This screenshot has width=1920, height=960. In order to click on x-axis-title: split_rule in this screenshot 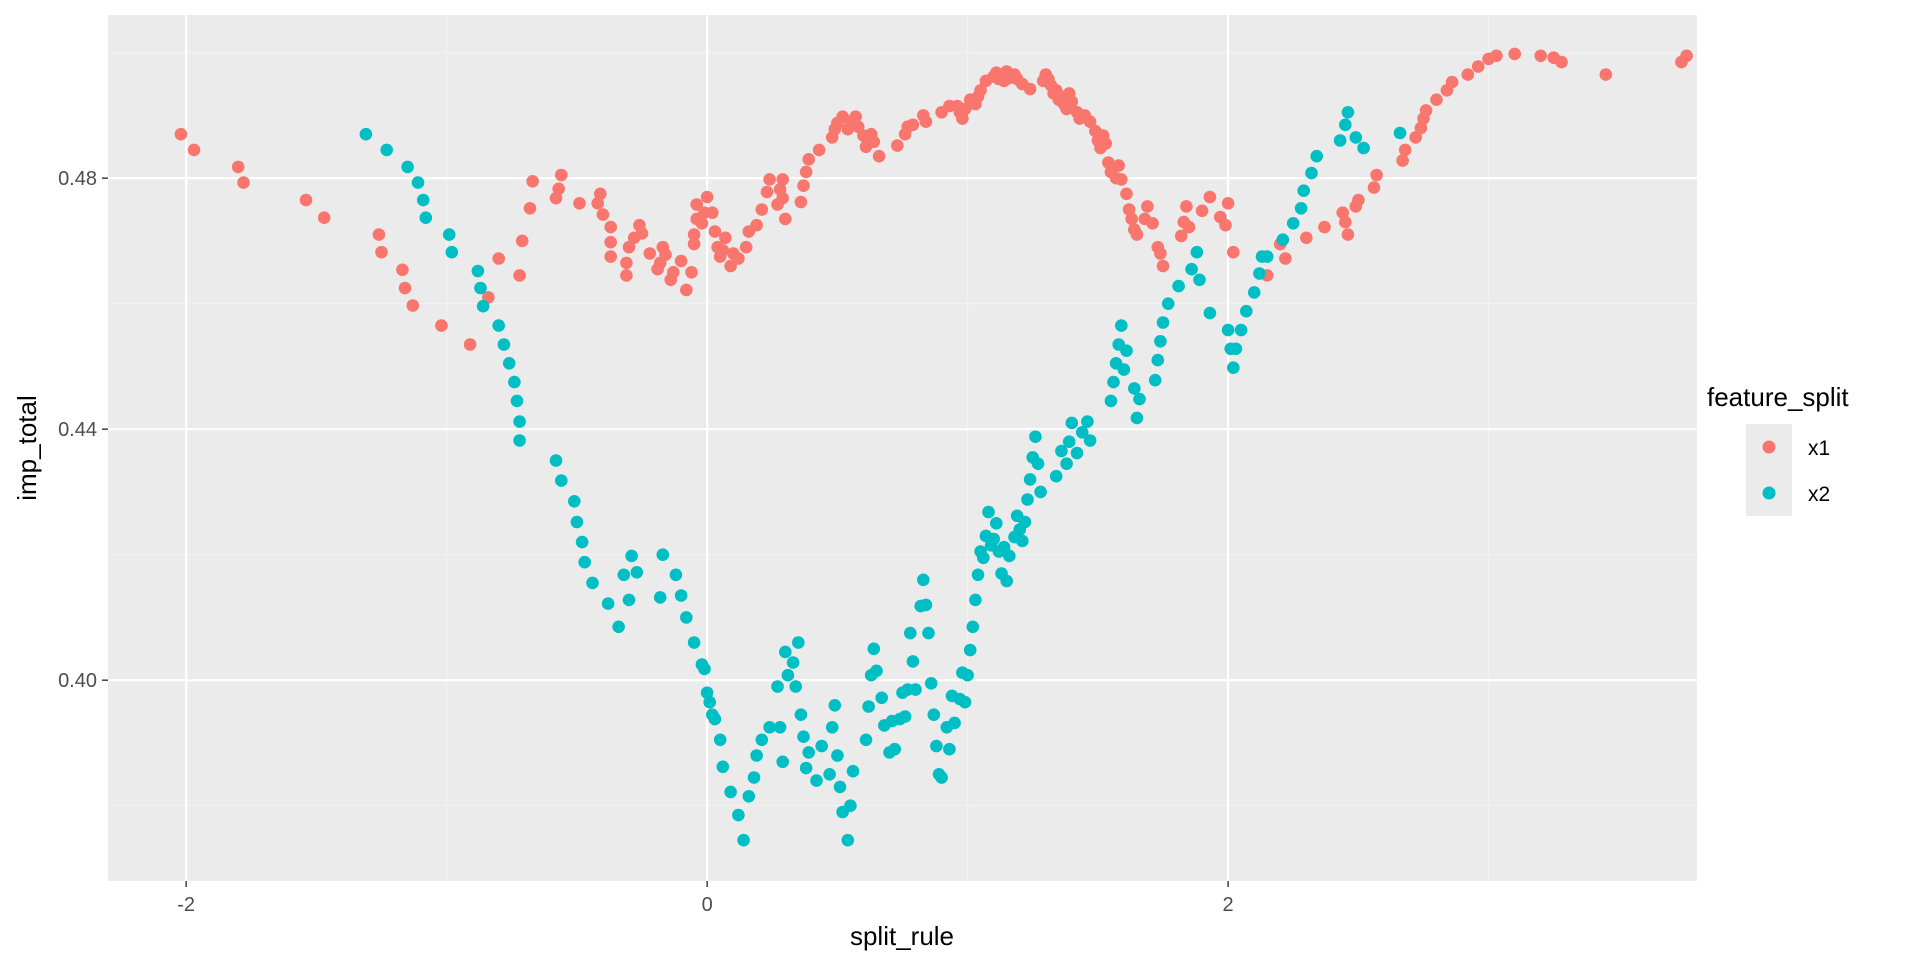, I will do `click(902, 936)`.